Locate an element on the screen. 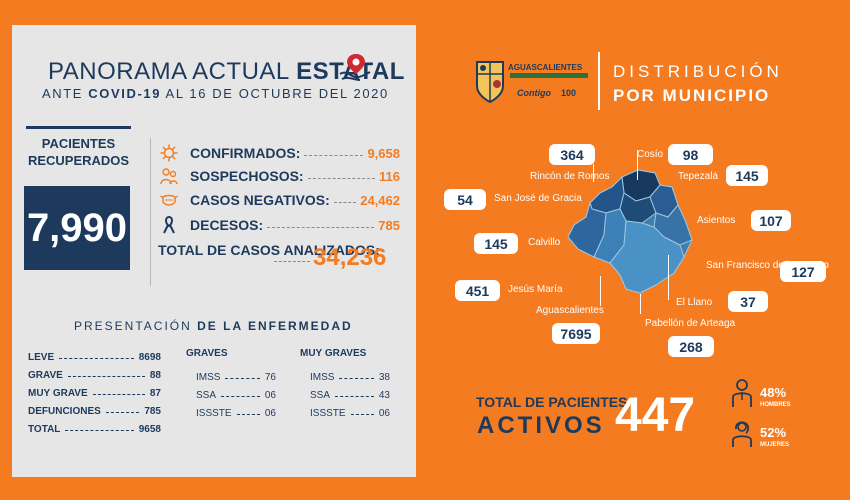 This screenshot has width=850, height=500. muni-name-pabellon: Pabellón de Arteaga is located at coordinates (690, 323).